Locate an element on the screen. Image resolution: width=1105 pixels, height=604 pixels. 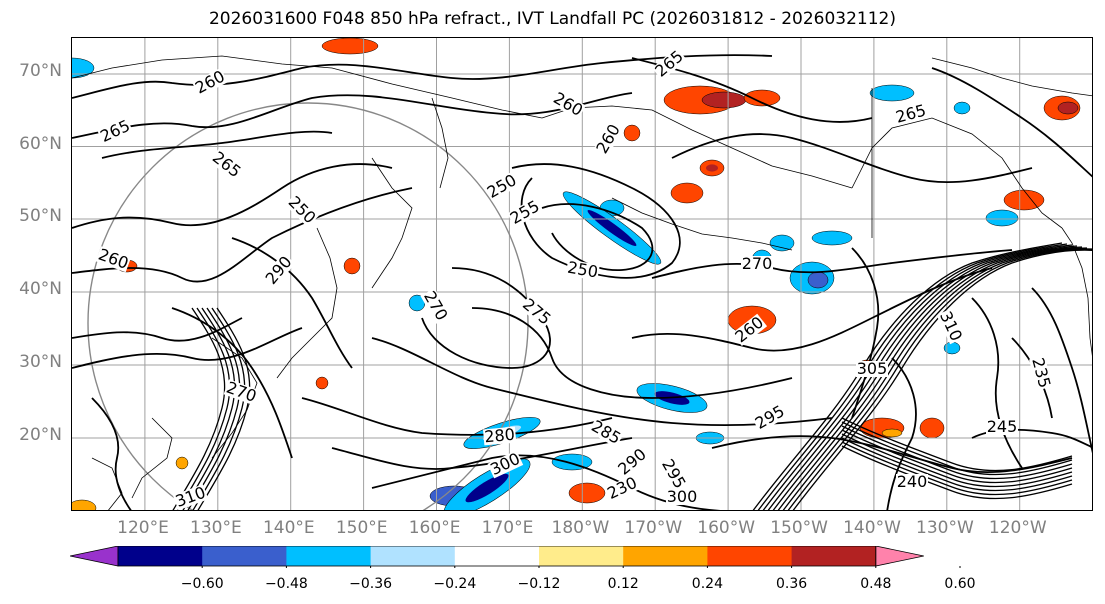
lon-label-150E: 150°E is located at coordinates (361, 528).